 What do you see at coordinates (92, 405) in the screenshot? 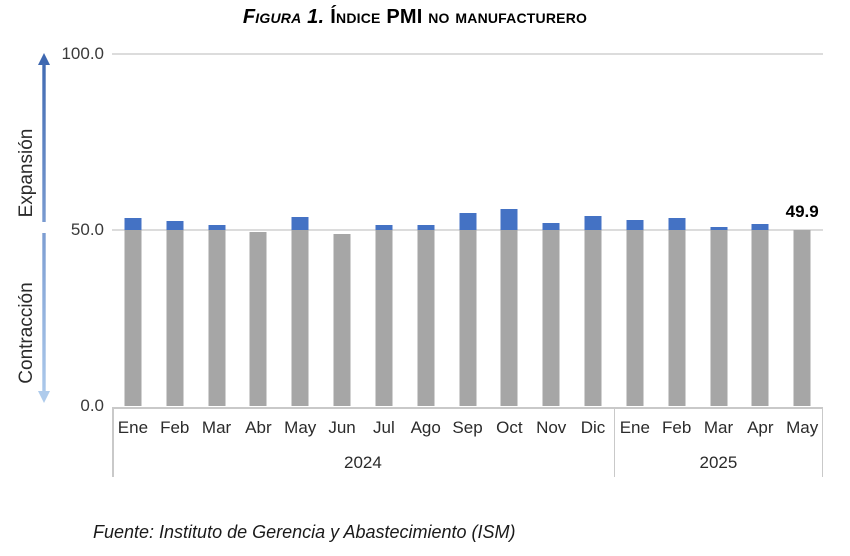
I see `y-tick-0: 0.0` at bounding box center [92, 405].